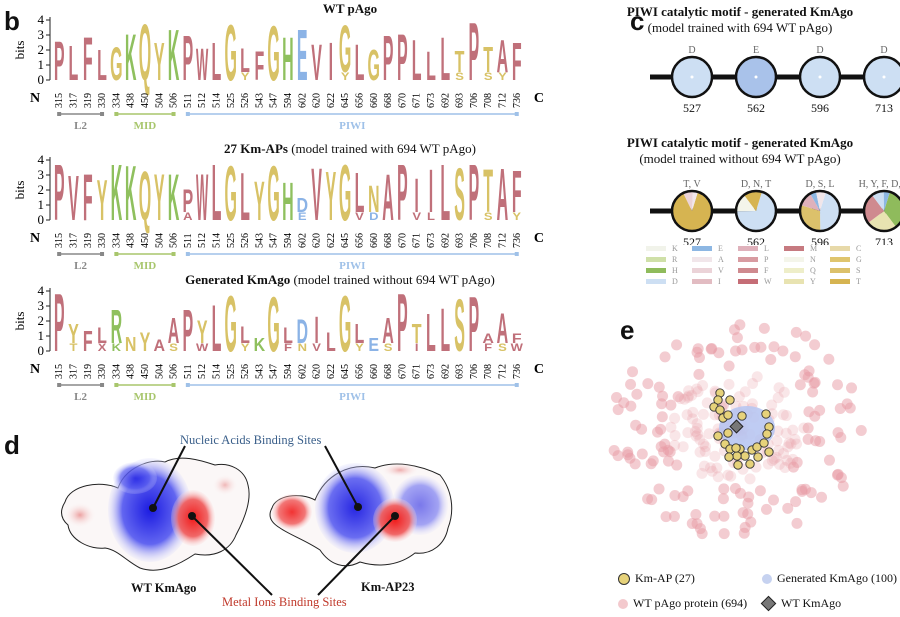 This screenshot has width=900, height=617. I want to click on logo-letter: K, so click(131, 58).